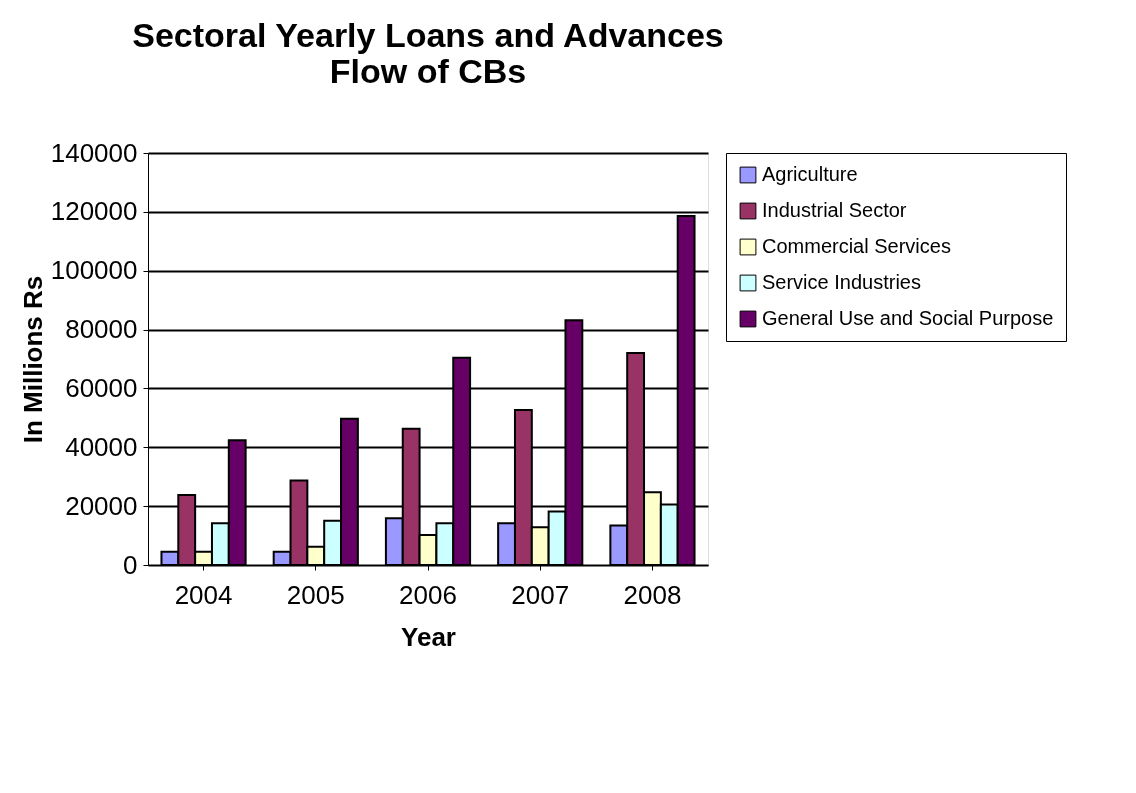 This screenshot has height=793, width=1136. I want to click on legend-label: Industrial Sector, so click(834, 210).